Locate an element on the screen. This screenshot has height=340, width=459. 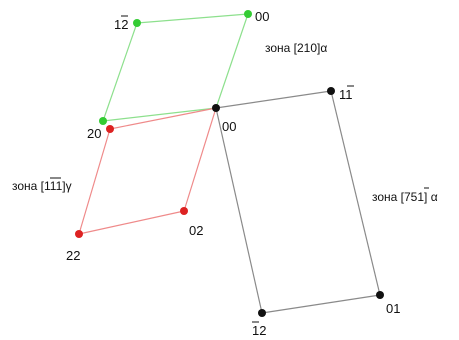
green-zone-outline is located at coordinates (175, 67).